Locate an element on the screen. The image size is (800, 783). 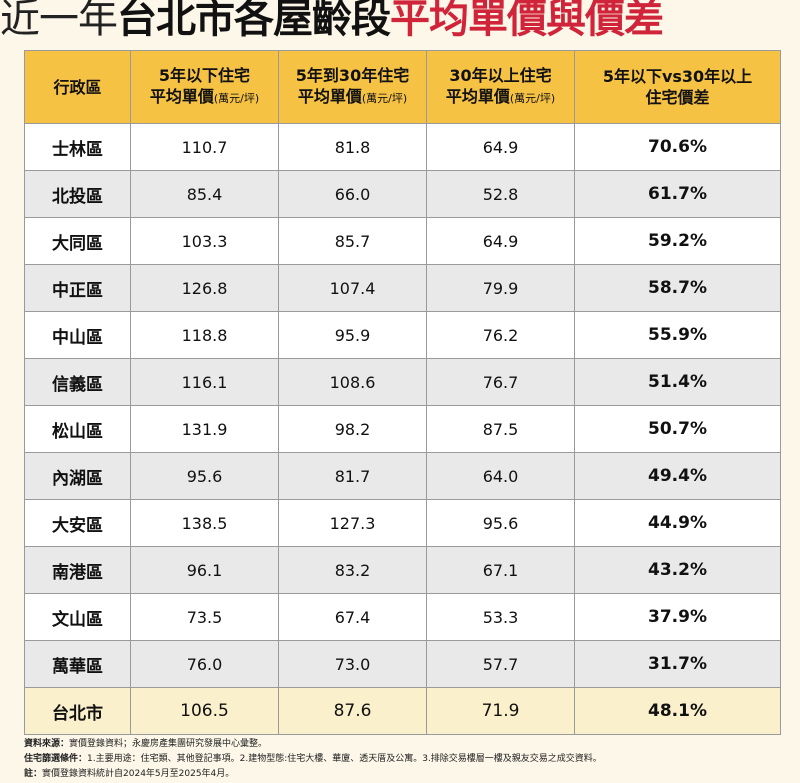
price-gap-cell: 37.9% is located at coordinates (677, 617).